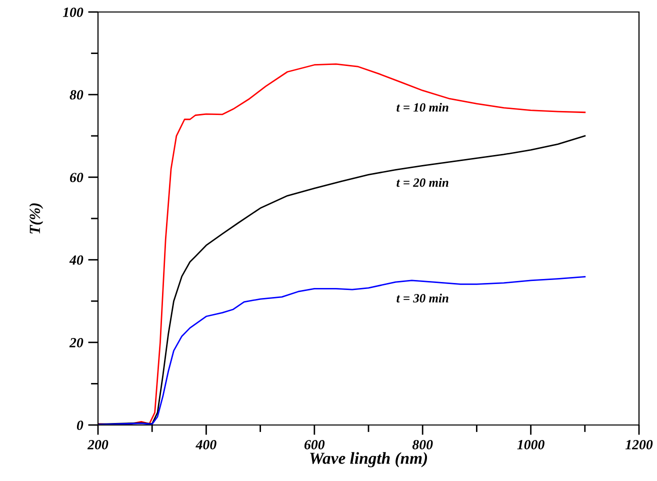  What do you see at coordinates (422, 107) in the screenshot?
I see `series-label: t = 10 min` at bounding box center [422, 107].